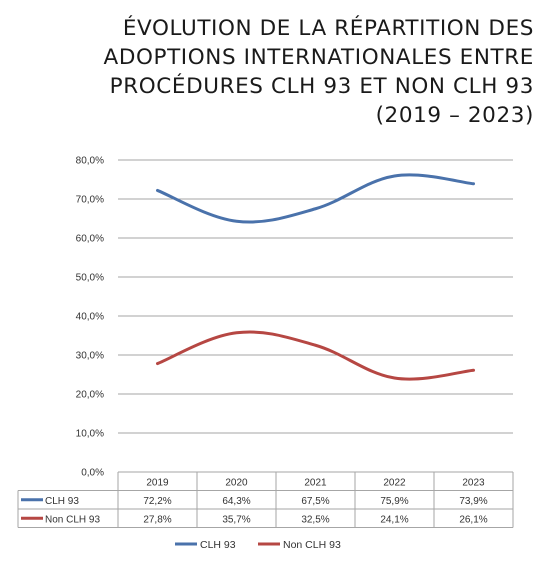 Image resolution: width=556 pixels, height=568 pixels. I want to click on title-line-4: (2019 – 2023), so click(454, 115).